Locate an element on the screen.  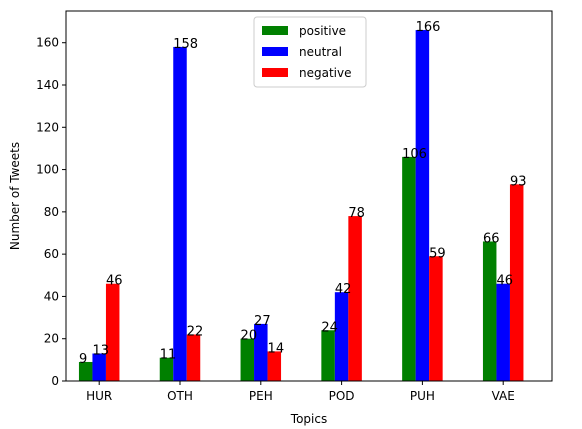
value-label-neutral-puh: 166 is located at coordinates (428, 27).